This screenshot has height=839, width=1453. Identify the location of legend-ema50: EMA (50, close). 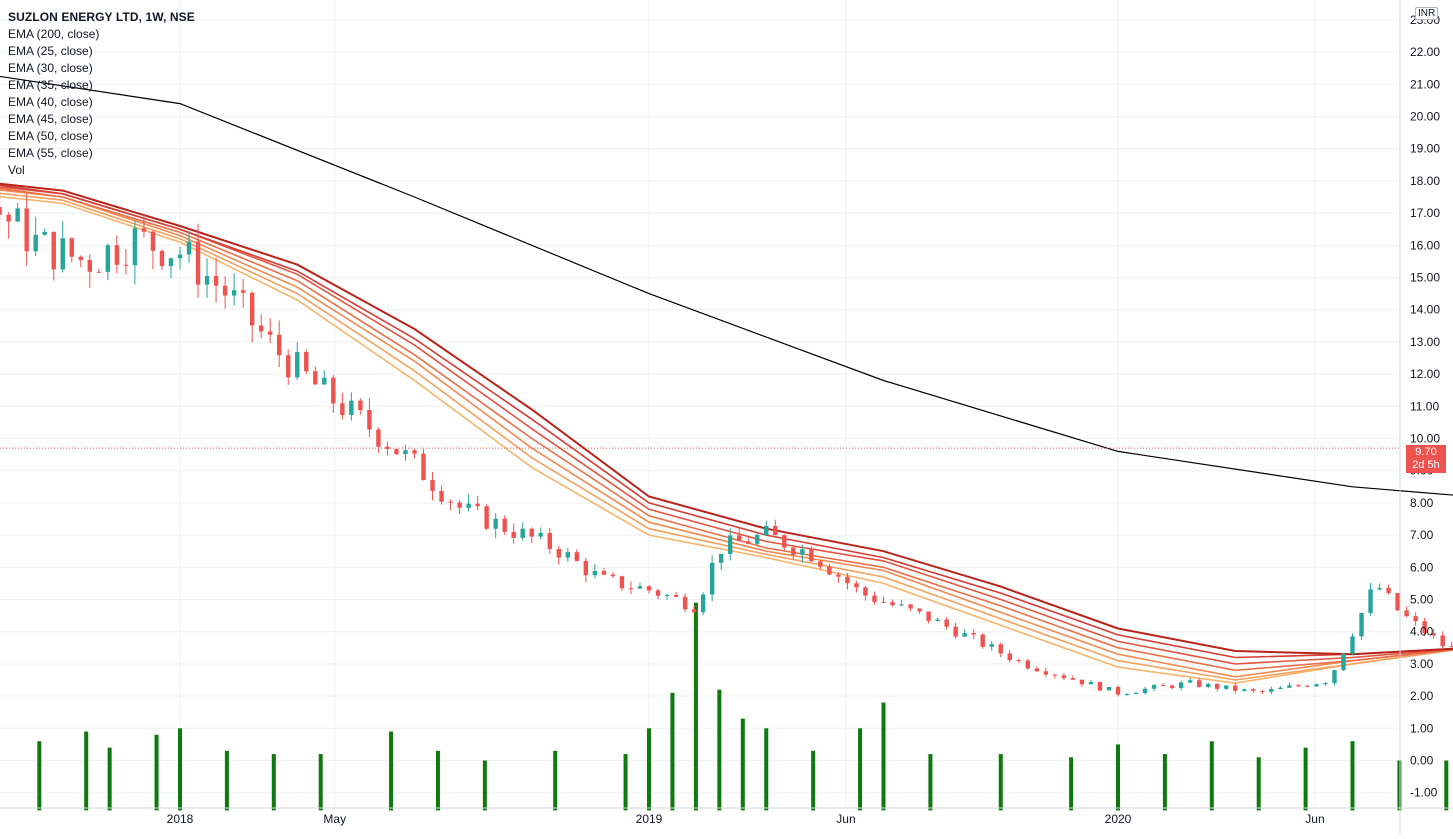
(50, 136).